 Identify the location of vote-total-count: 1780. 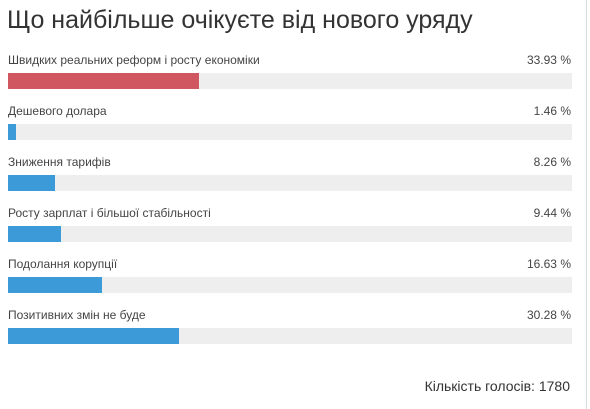
(554, 386).